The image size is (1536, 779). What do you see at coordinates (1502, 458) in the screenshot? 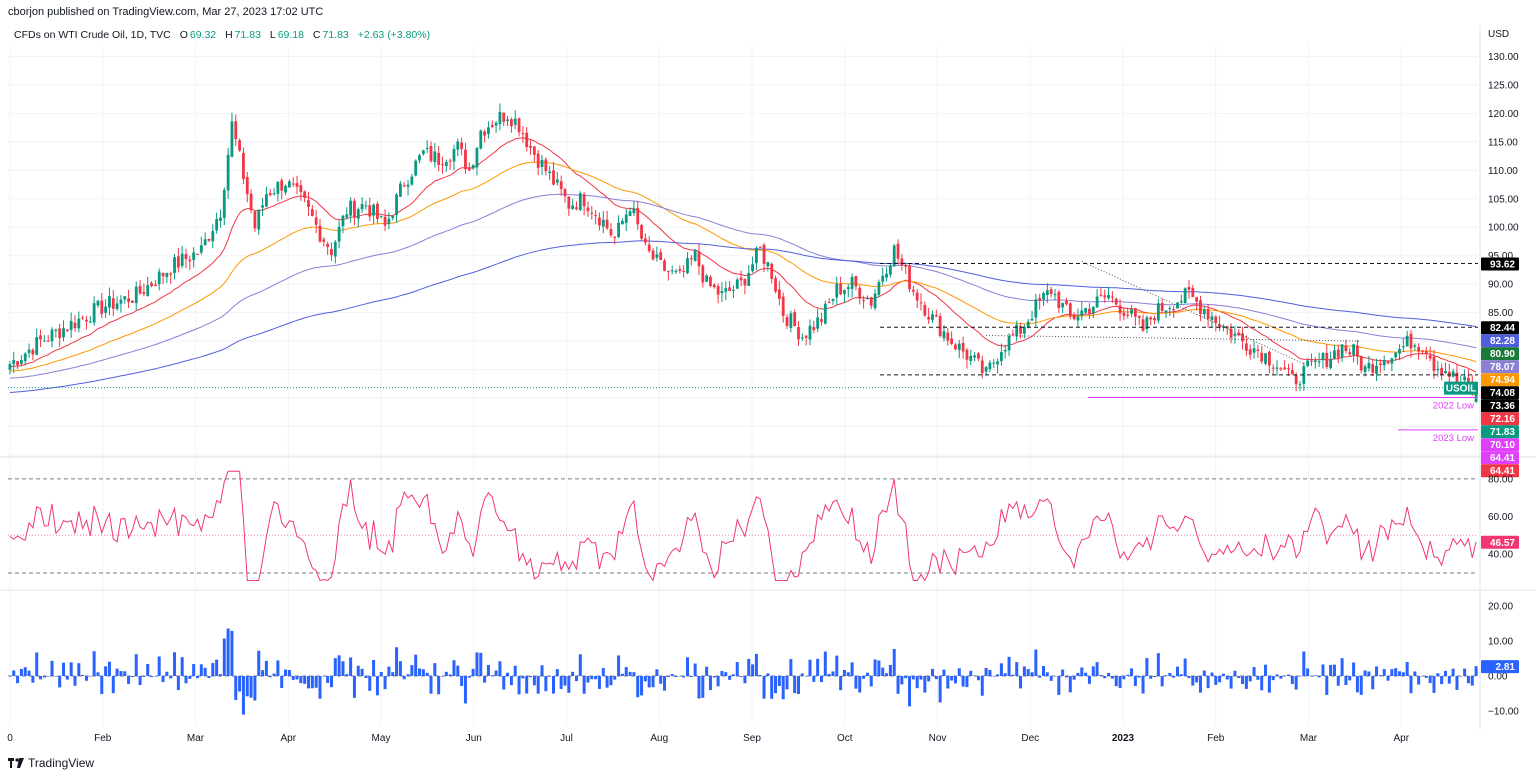
I see `price-tag-label: 64.41` at bounding box center [1502, 458].